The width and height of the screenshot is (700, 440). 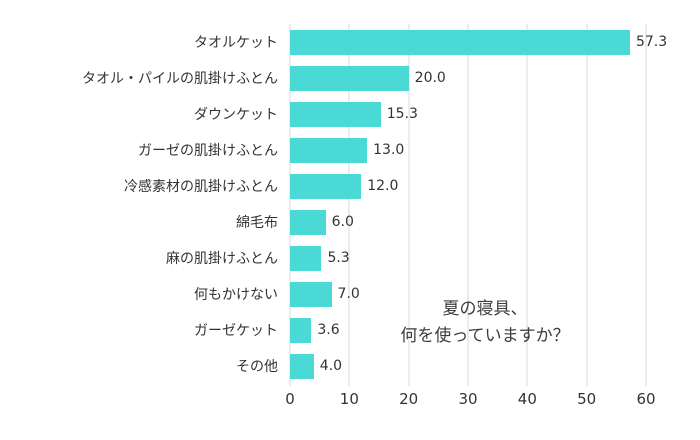 I want to click on chart-row: ダウンケット 15.3, so click(x=350, y=114).